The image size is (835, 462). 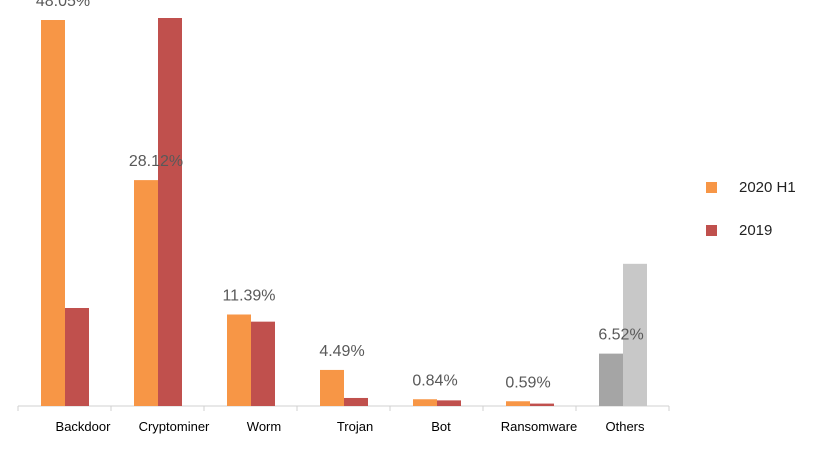 What do you see at coordinates (620, 335) in the screenshot?
I see `data-label-others: 6.52%` at bounding box center [620, 335].